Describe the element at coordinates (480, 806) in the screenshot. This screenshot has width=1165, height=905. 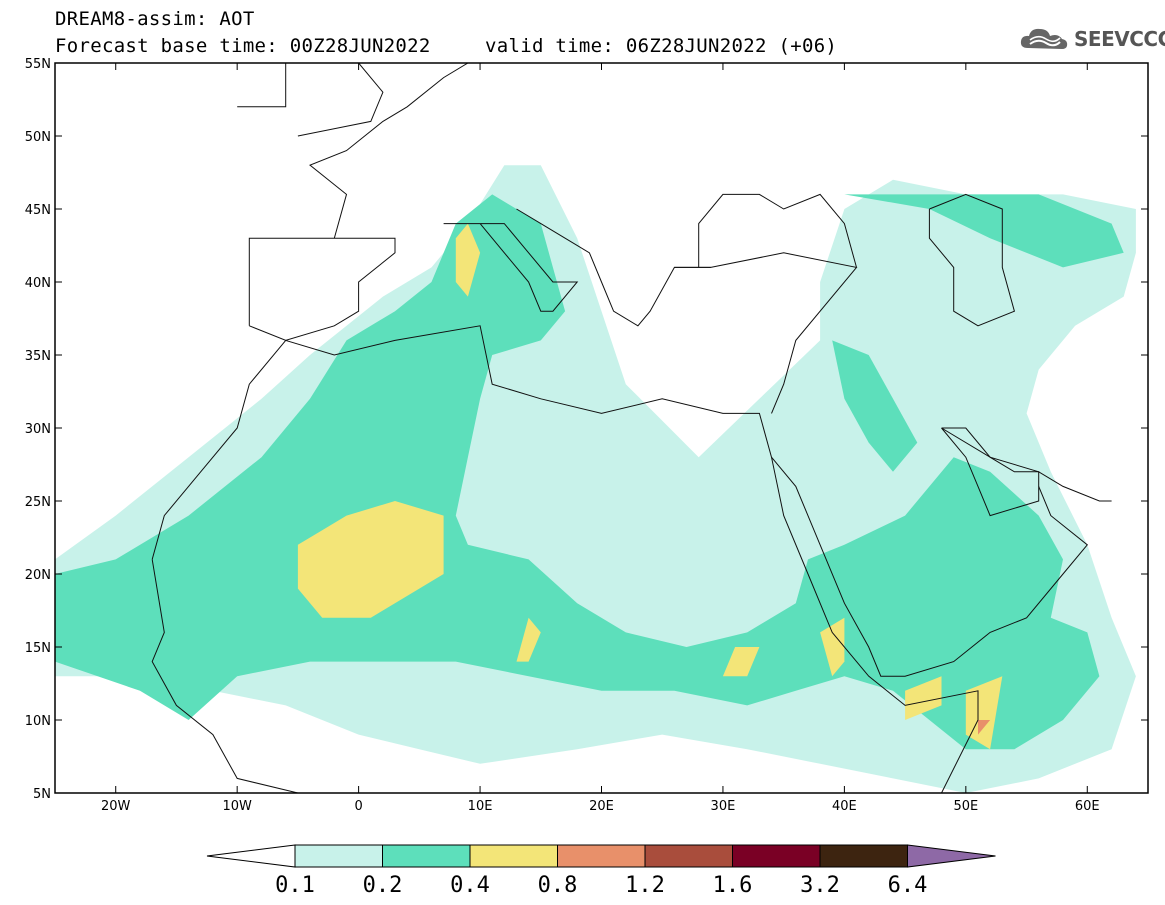
I see `lon-tick-label: 10E` at that location.